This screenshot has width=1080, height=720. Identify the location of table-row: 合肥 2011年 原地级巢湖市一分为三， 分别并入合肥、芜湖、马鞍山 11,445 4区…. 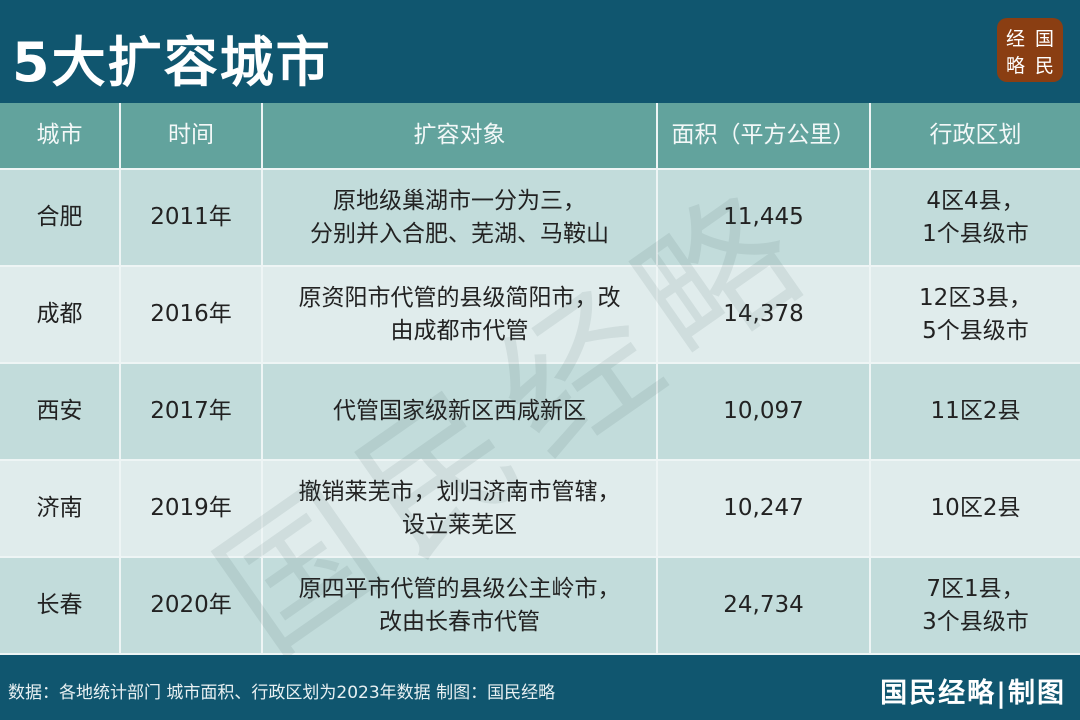
(540, 217).